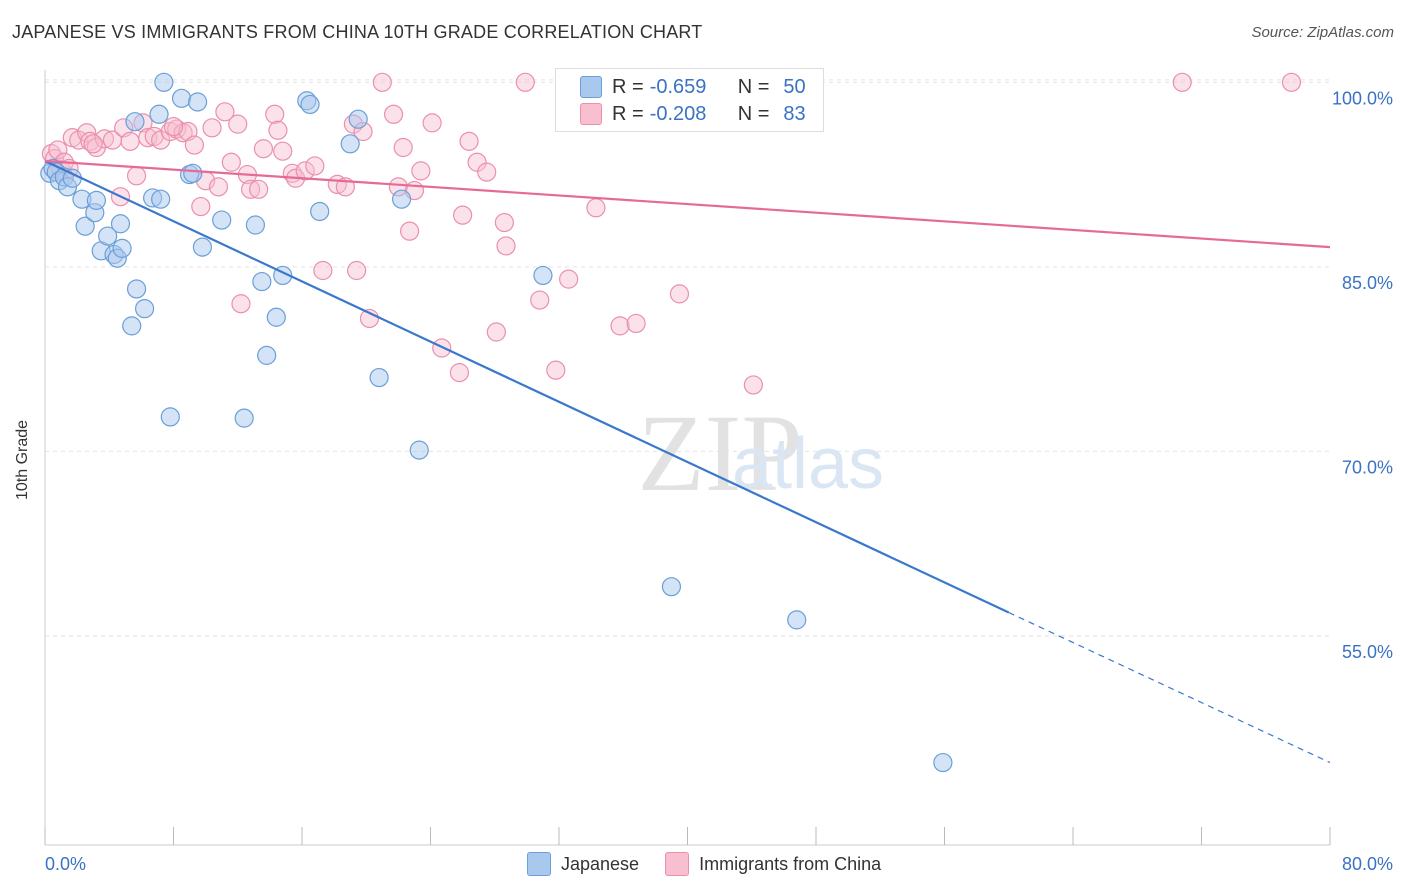 This screenshot has height=892, width=1406. What do you see at coordinates (794, 113) in the screenshot?
I see `china-n-value: 83` at bounding box center [794, 113].